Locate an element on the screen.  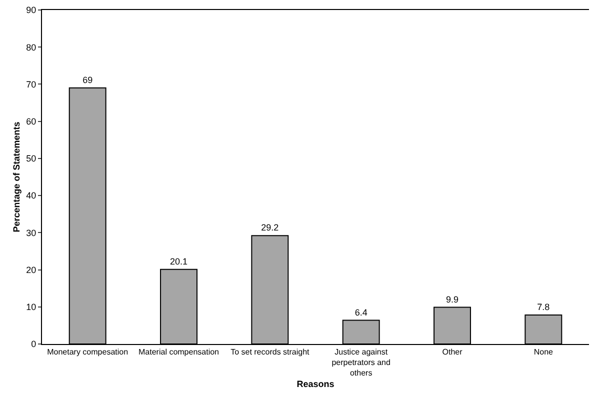
x-tick-label: Material compensation is located at coordinates (178, 352).